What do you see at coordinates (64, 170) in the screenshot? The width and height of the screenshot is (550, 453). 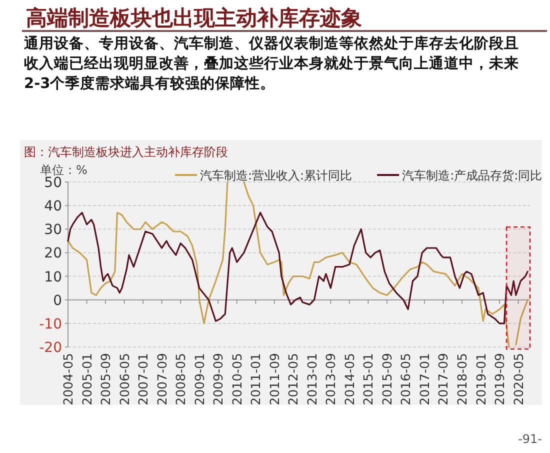 I see `y-axis-title: 单位：%` at bounding box center [64, 170].